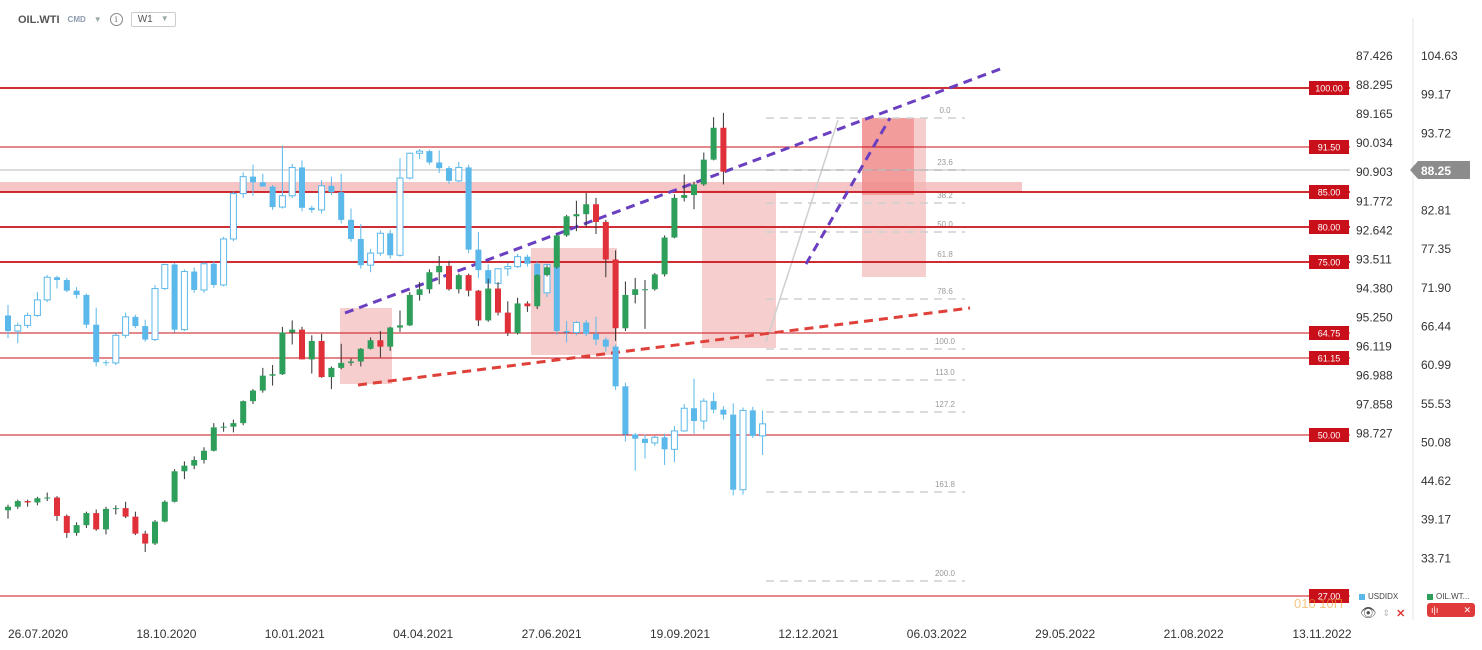 The image size is (1482, 650). What do you see at coordinates (1329, 148) in the screenshot?
I see `level-label: 91.50` at bounding box center [1329, 148].